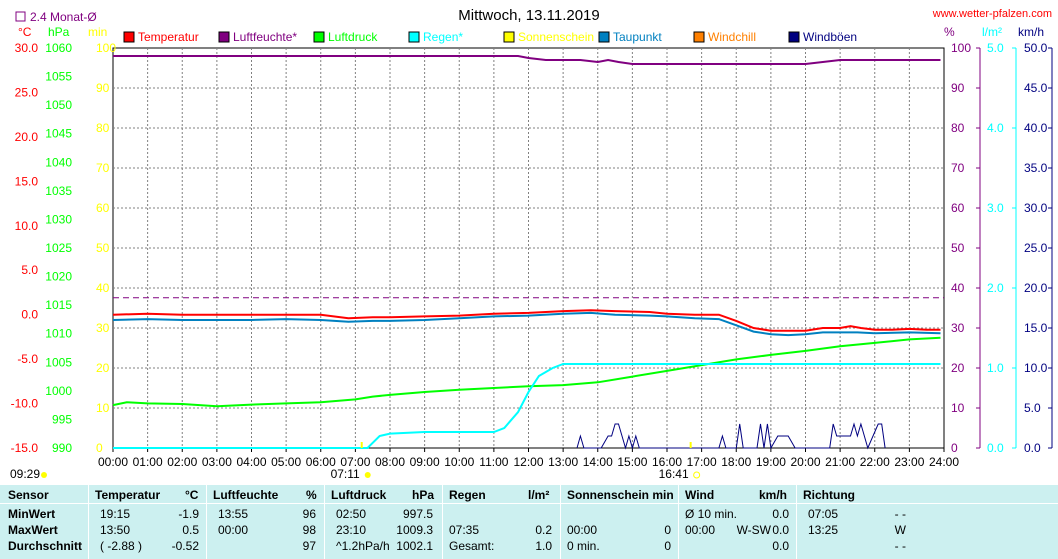 Image resolution: width=1058 pixels, height=559 pixels. What do you see at coordinates (58, 362) in the screenshot?
I see `pressure-axis-label: 1005` at bounding box center [58, 362].